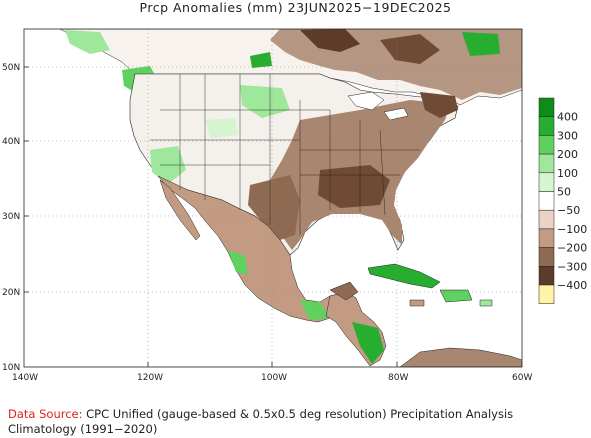  What do you see at coordinates (87, 42) in the screenshot?
I see `canada-wet-west2` at bounding box center [87, 42].